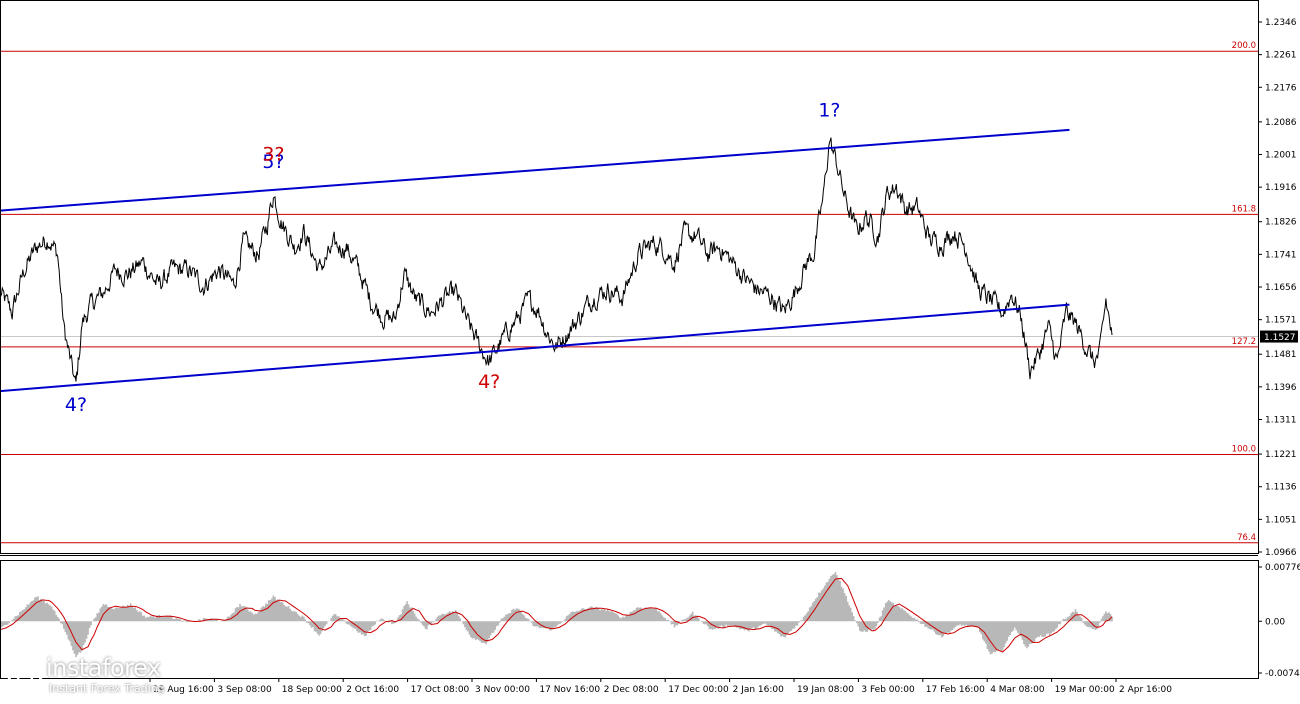  I want to click on logo-title: instaforex, so click(103, 668).